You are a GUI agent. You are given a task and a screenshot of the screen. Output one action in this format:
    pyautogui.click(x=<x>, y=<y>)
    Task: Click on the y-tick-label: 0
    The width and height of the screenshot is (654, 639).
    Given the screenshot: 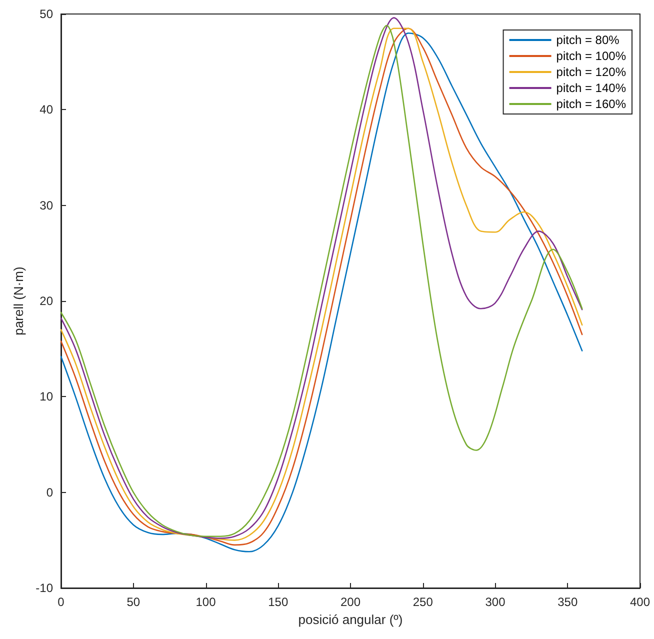 What is the action you would take?
    pyautogui.click(x=50, y=492)
    